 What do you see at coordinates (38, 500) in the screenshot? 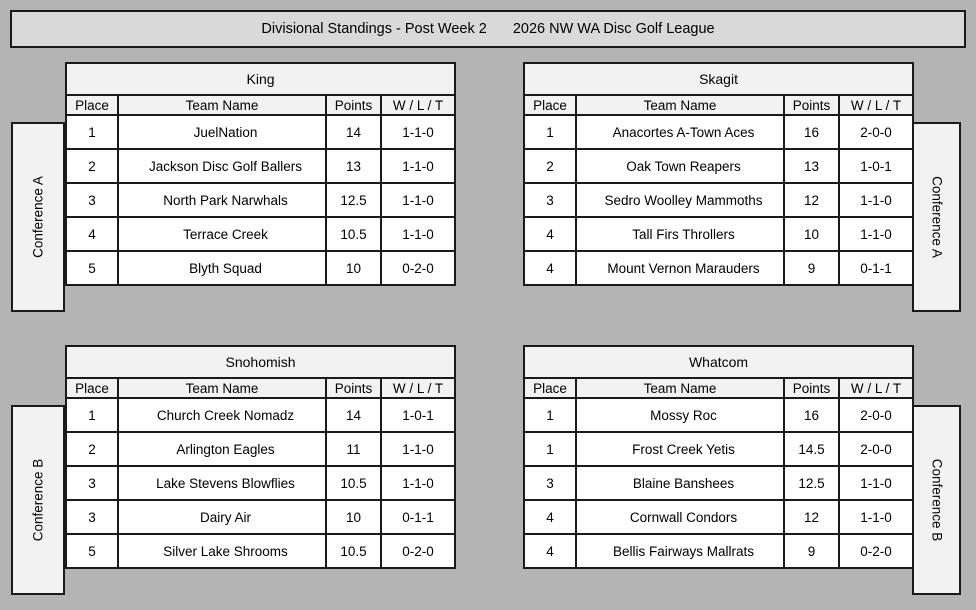
I see `conference-b-left-text: Conference B` at bounding box center [38, 500].